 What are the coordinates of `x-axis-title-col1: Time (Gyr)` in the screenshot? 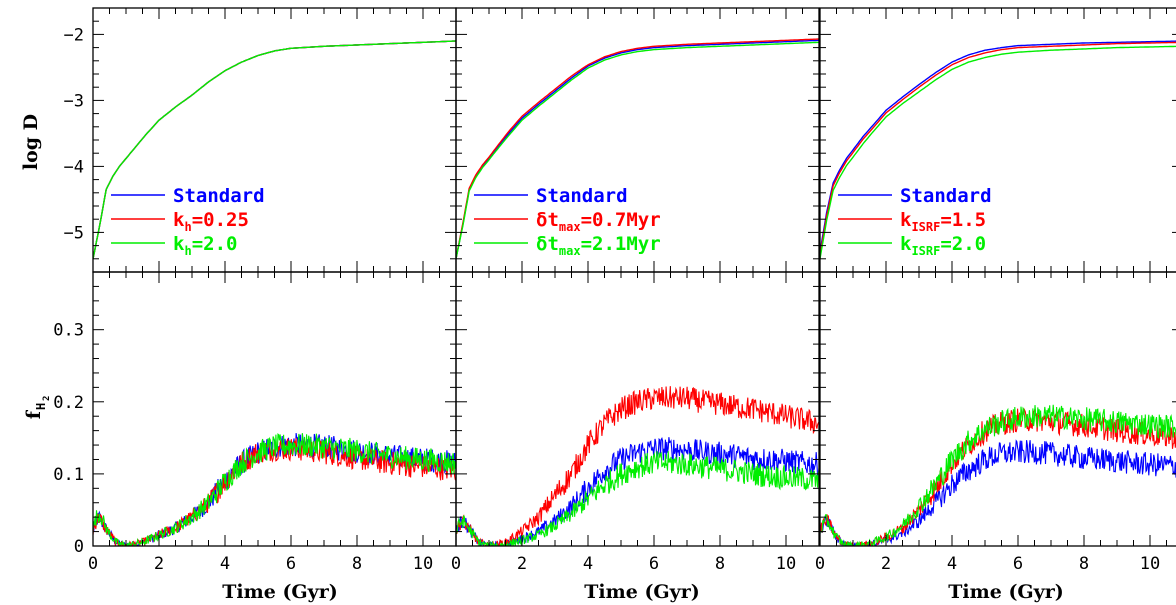 It's located at (279, 592).